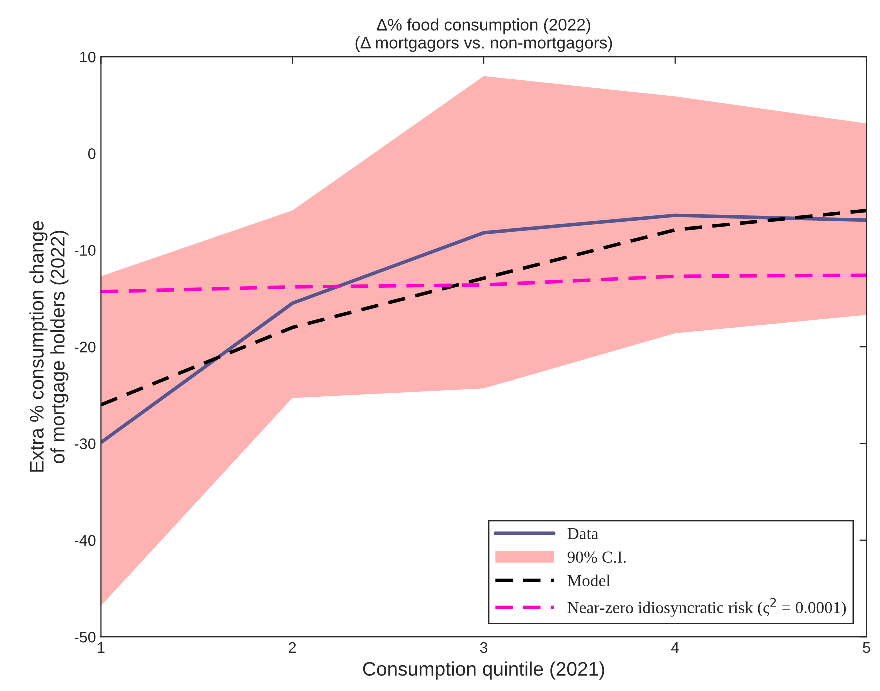  What do you see at coordinates (597, 558) in the screenshot?
I see `legend-label: 90% C.I.` at bounding box center [597, 558].